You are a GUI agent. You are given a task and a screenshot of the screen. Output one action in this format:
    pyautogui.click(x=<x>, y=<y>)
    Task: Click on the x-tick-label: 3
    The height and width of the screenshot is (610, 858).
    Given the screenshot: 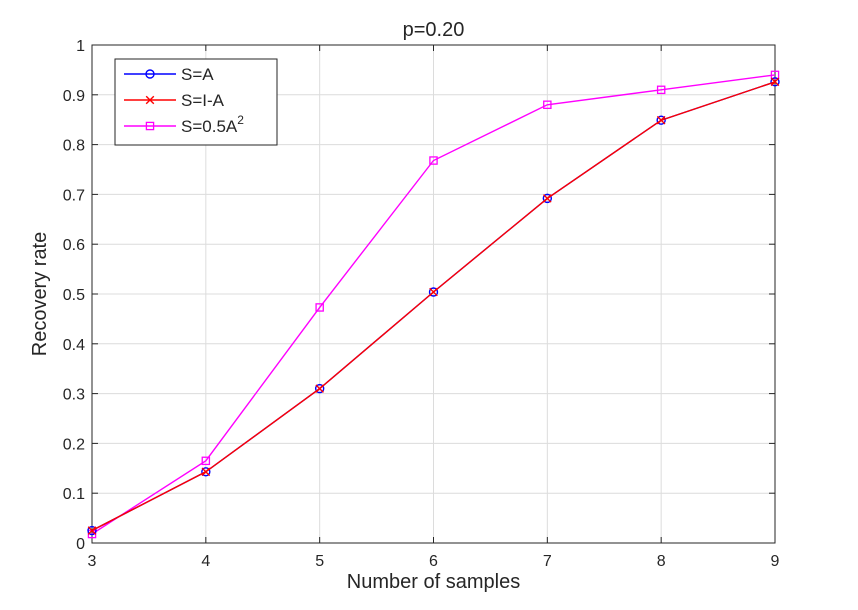 What is the action you would take?
    pyautogui.click(x=92, y=561)
    